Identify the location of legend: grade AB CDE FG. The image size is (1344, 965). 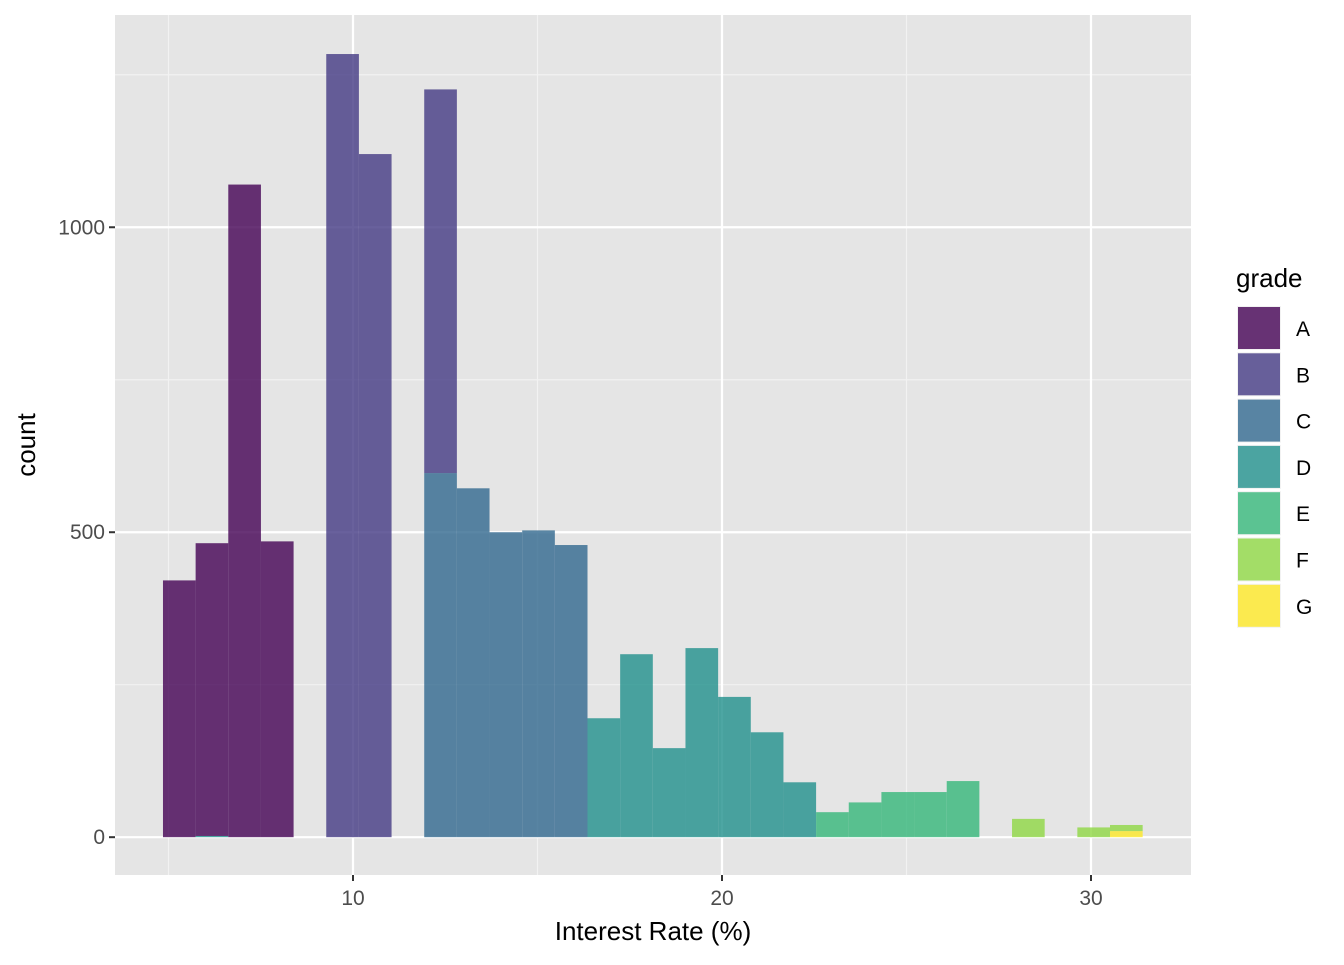
(1274, 445).